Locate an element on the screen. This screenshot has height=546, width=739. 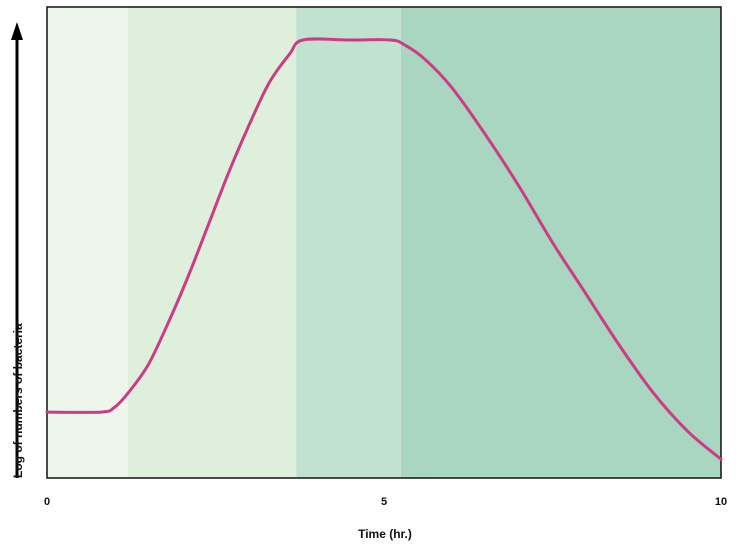
x-tick-label: 0 is located at coordinates (47, 502).